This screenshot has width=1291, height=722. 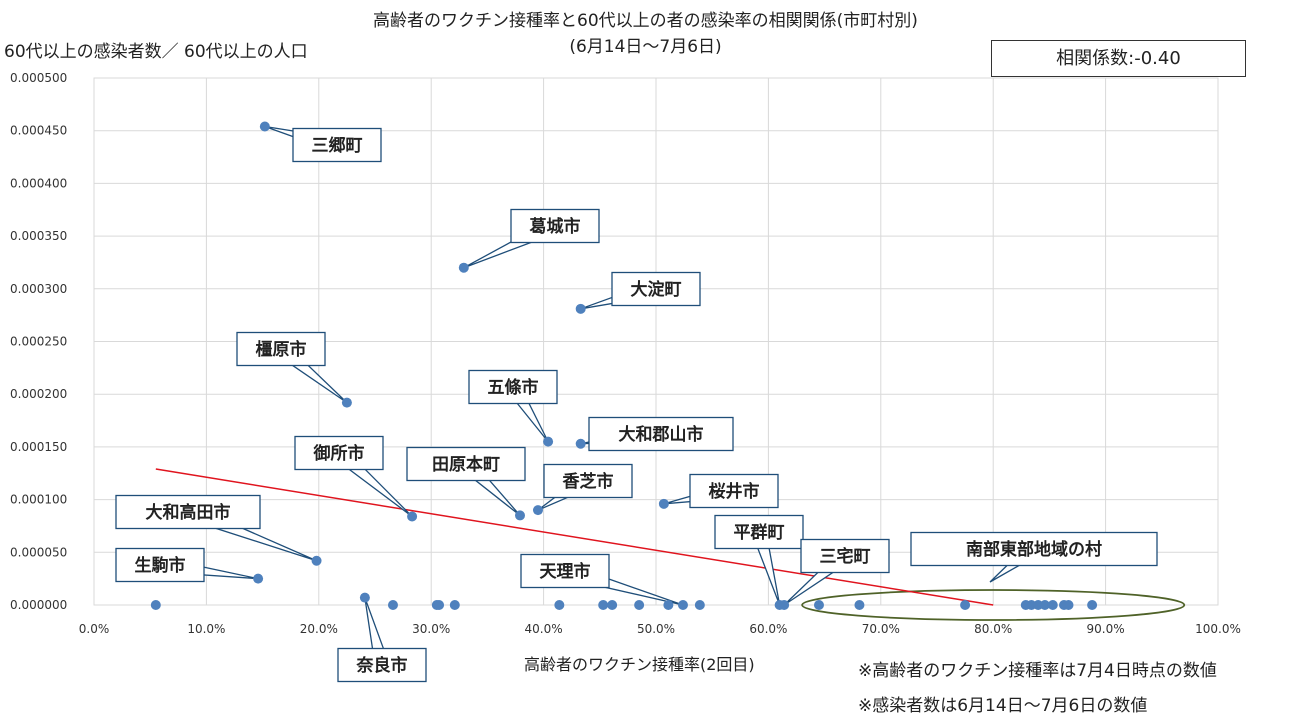 What do you see at coordinates (38, 78) in the screenshot?
I see `y-tick-label: 0.000500` at bounding box center [38, 78].